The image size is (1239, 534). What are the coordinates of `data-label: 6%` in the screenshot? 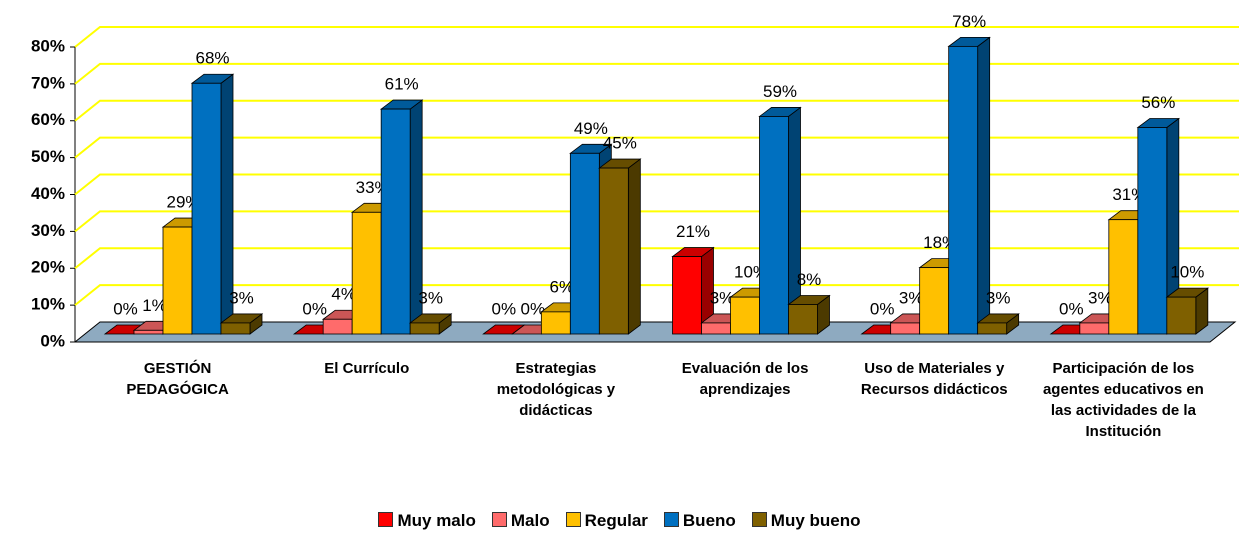 It's located at (562, 286).